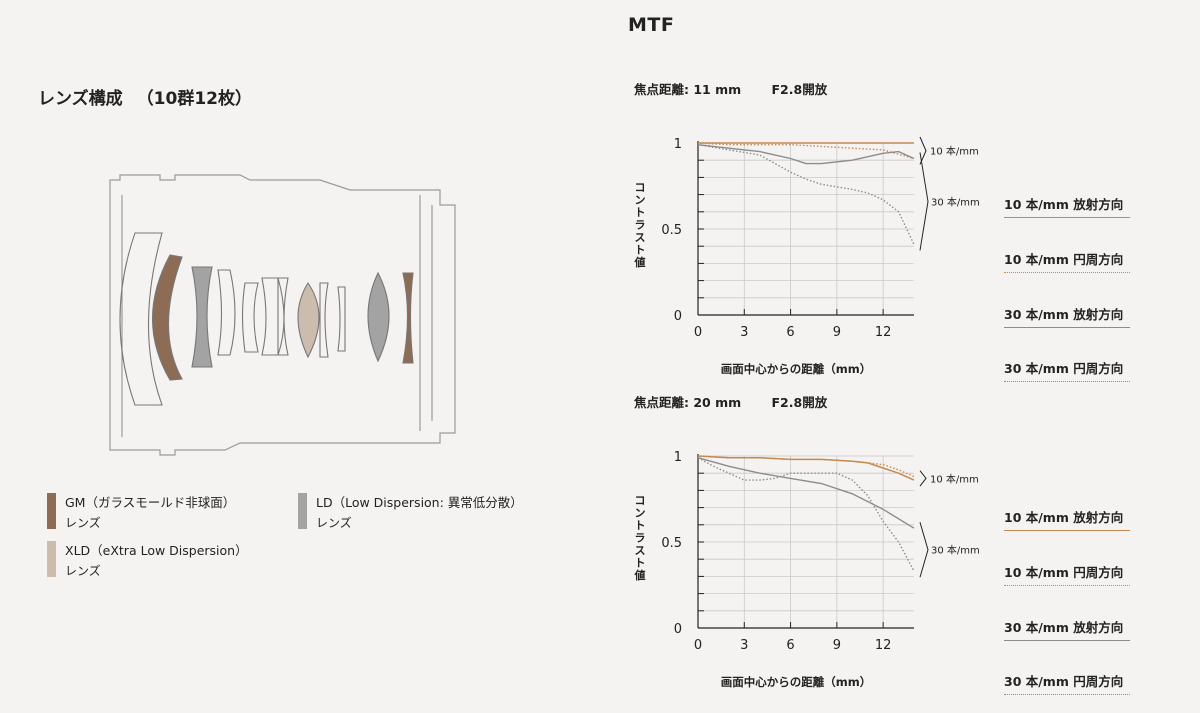  What do you see at coordinates (141, 513) in the screenshot?
I see `legend-gm: GM（ガラスモールド非球面） レンズ` at bounding box center [141, 513].